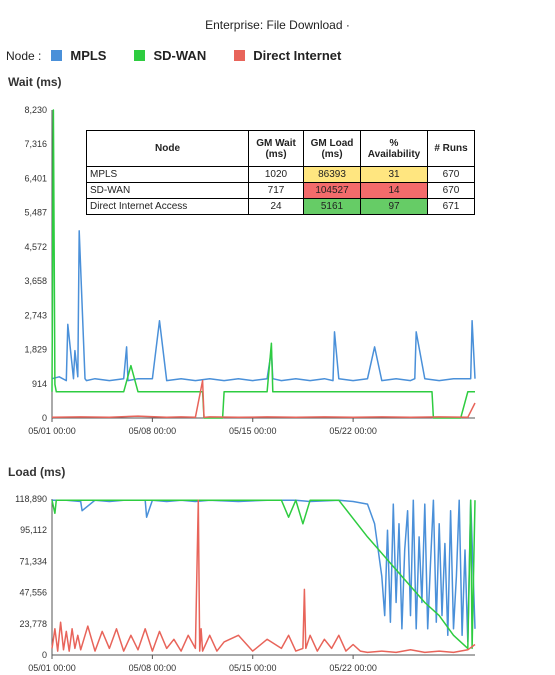 Image resolution: width=555 pixels, height=675 pixels. Describe the element at coordinates (33, 530) in the screenshot. I see `y-tick-label: 95,112` at that location.